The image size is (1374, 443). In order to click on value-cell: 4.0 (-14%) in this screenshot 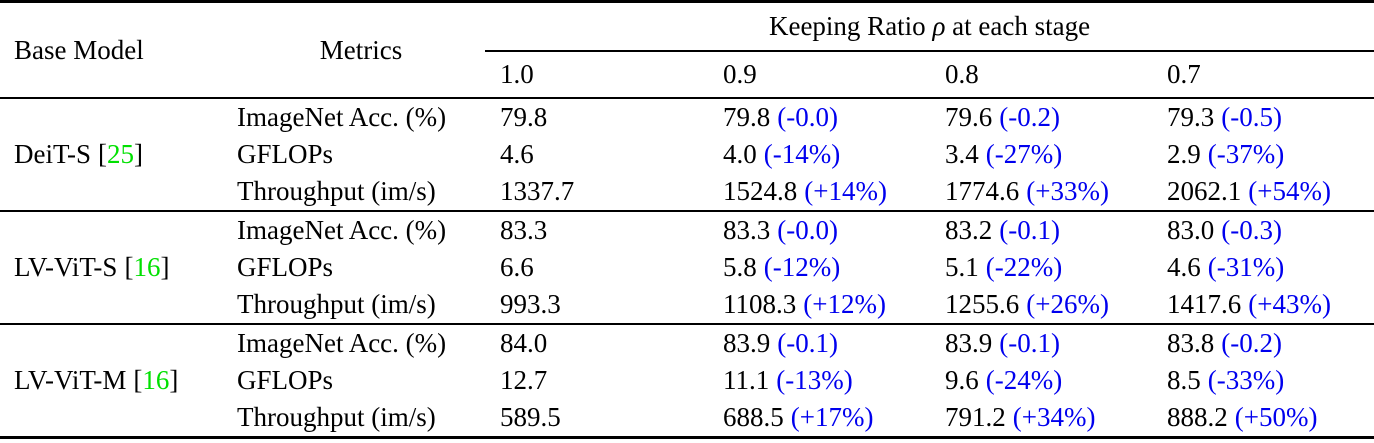, I will do `click(819, 154)`.